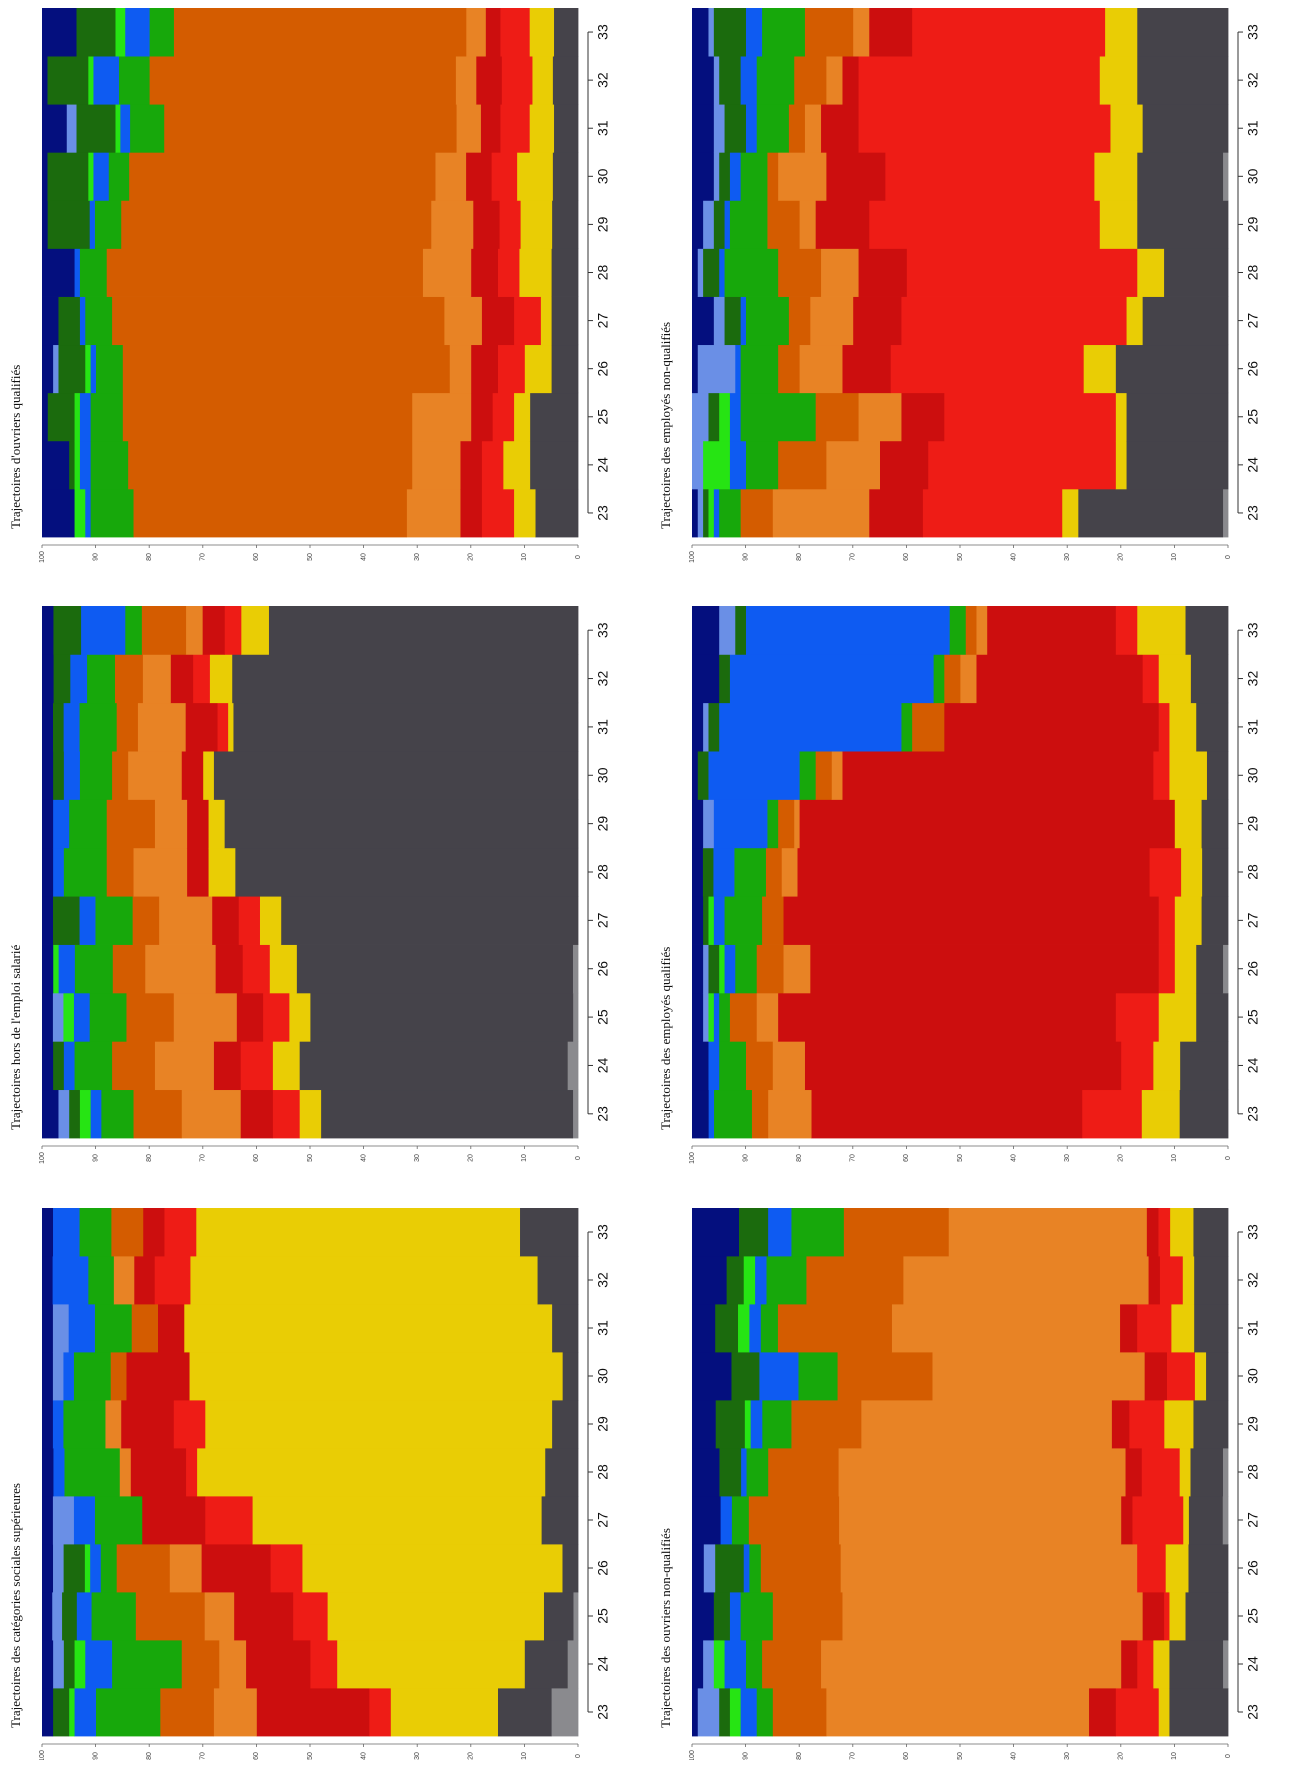  Describe the element at coordinates (1174, 557) in the screenshot. I see `y-tick-label: 10` at that location.